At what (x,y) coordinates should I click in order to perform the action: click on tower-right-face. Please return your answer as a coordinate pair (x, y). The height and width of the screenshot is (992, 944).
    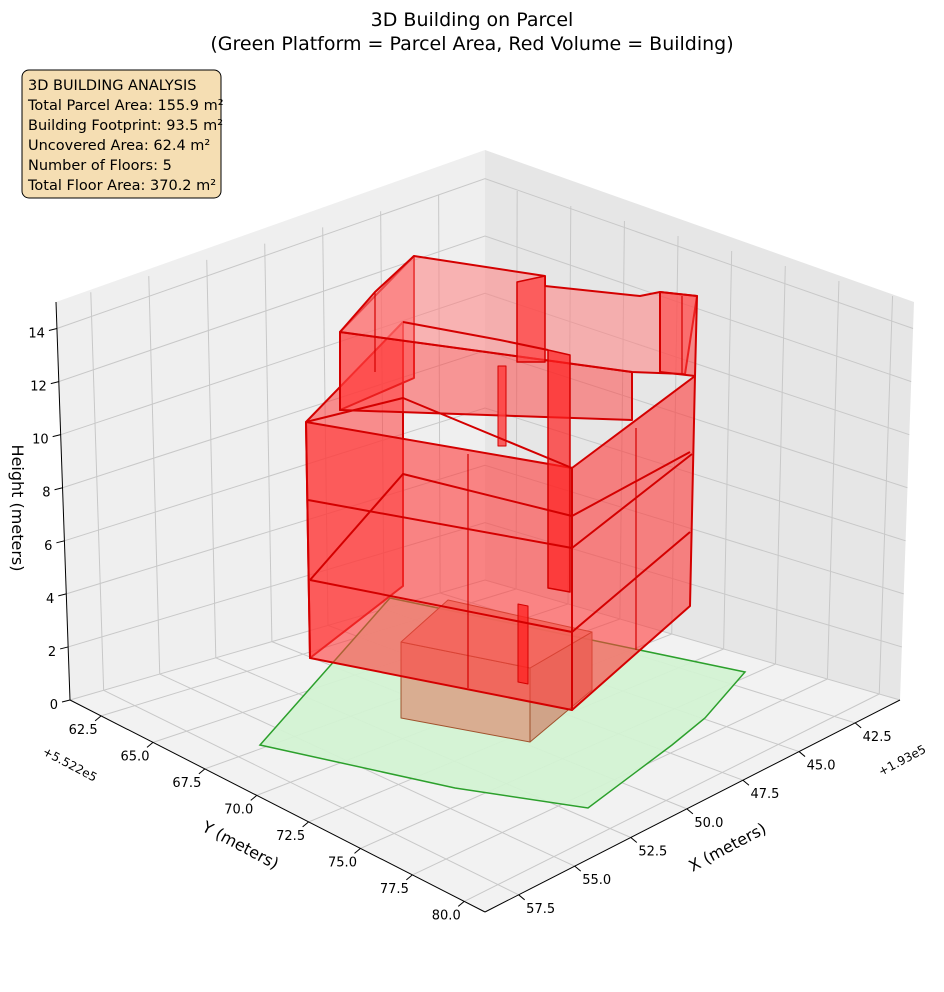
    Looking at the image, I should click on (633, 543).